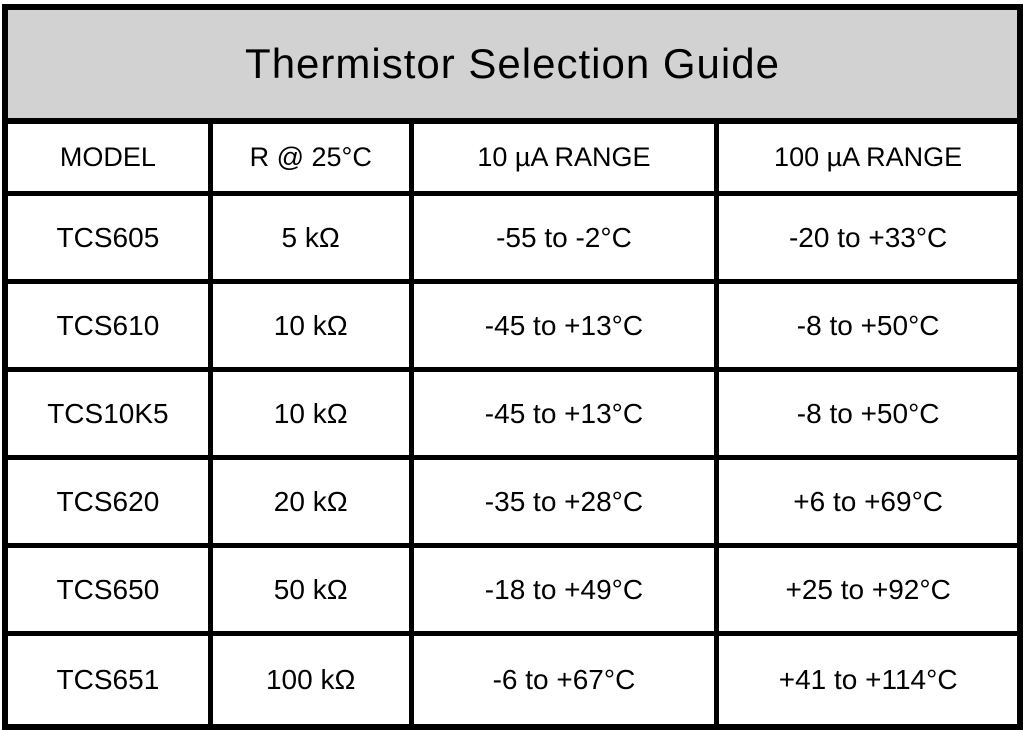  Describe the element at coordinates (110, 416) in the screenshot. I see `cell-model: TCS10K5` at that location.